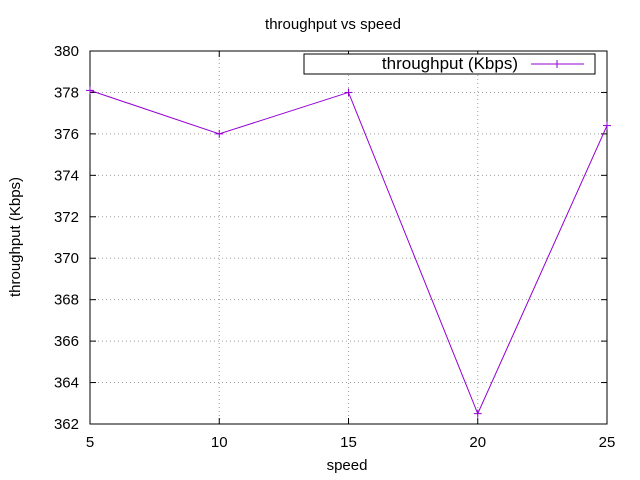  I want to click on y-tick-label: 378, so click(66, 92).